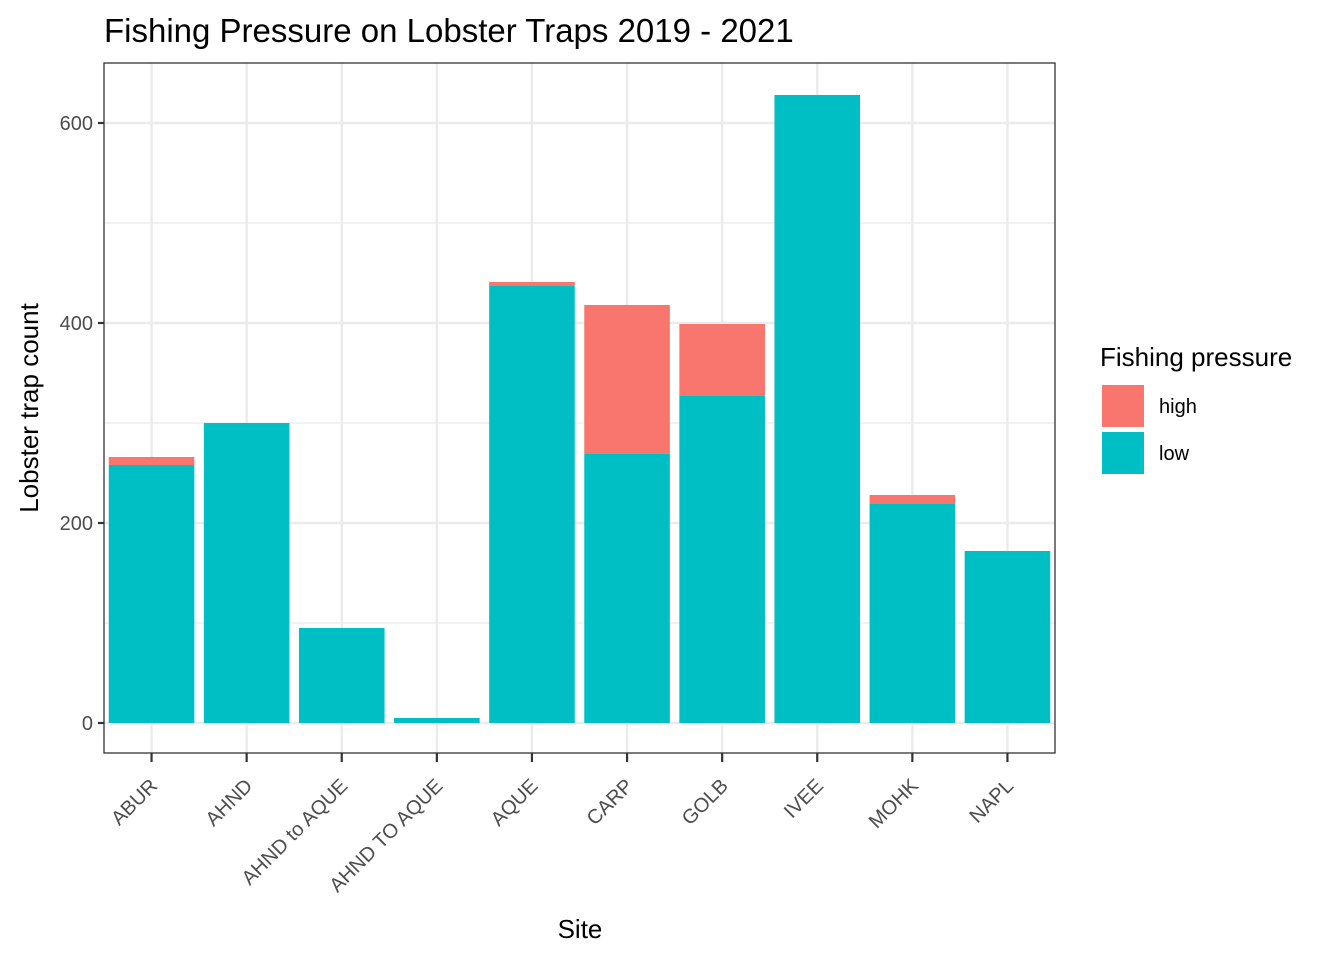 The height and width of the screenshot is (960, 1344). What do you see at coordinates (722, 360) in the screenshot?
I see `bar-high-golb` at bounding box center [722, 360].